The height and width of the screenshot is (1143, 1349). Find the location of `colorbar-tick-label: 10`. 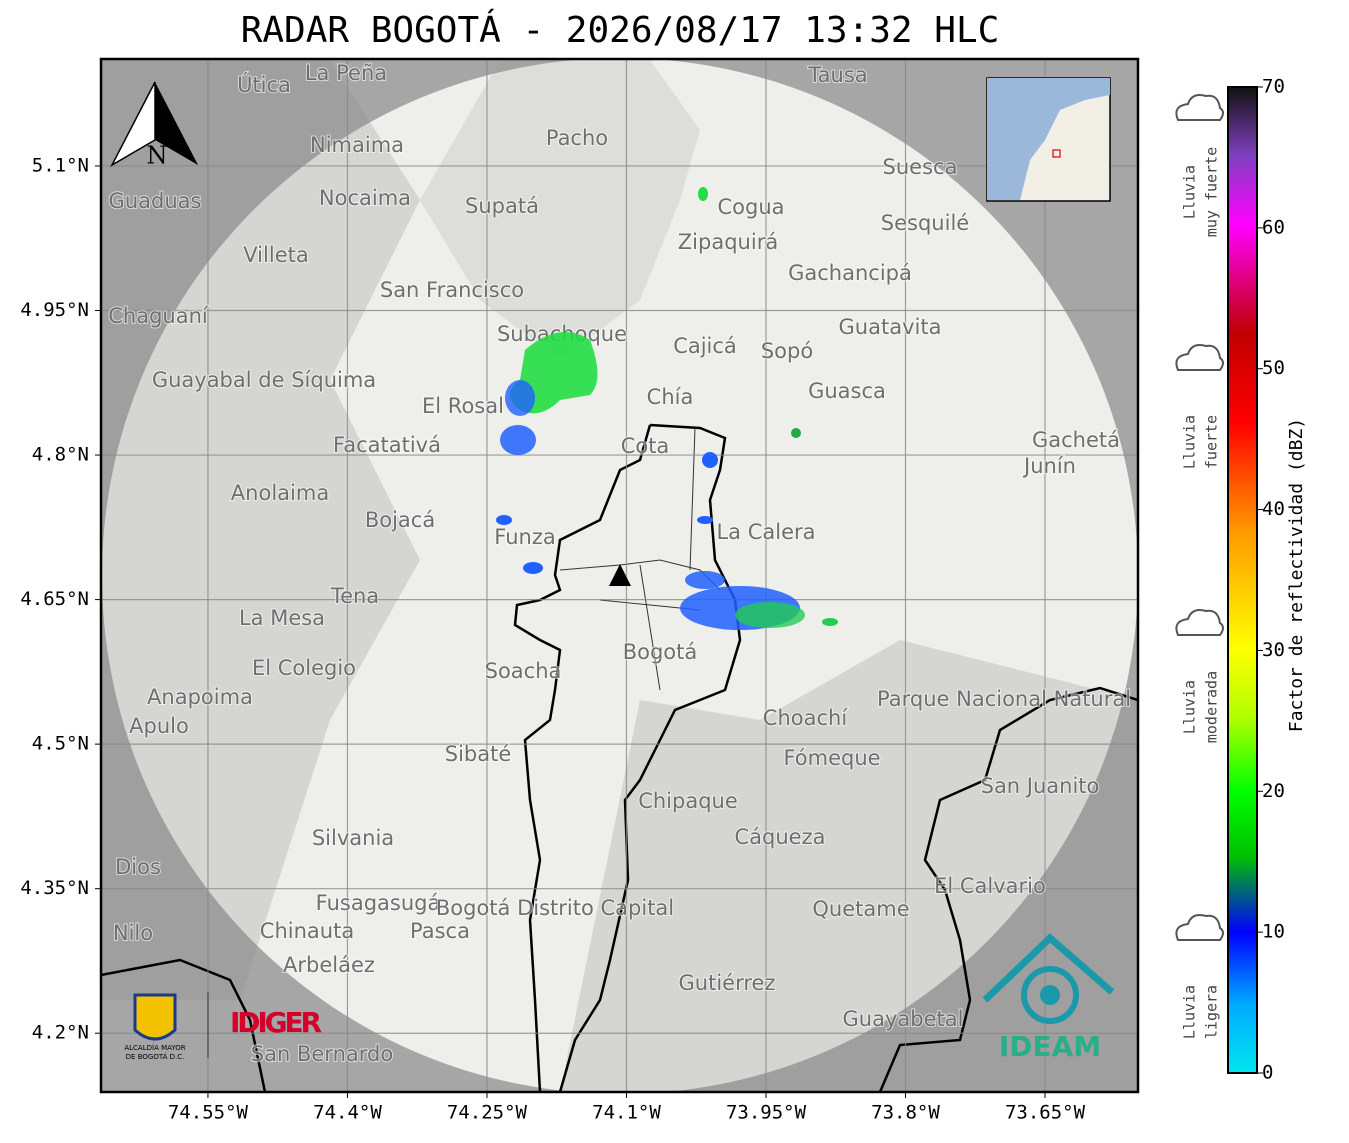

colorbar-tick-label: 10 is located at coordinates (1273, 932).